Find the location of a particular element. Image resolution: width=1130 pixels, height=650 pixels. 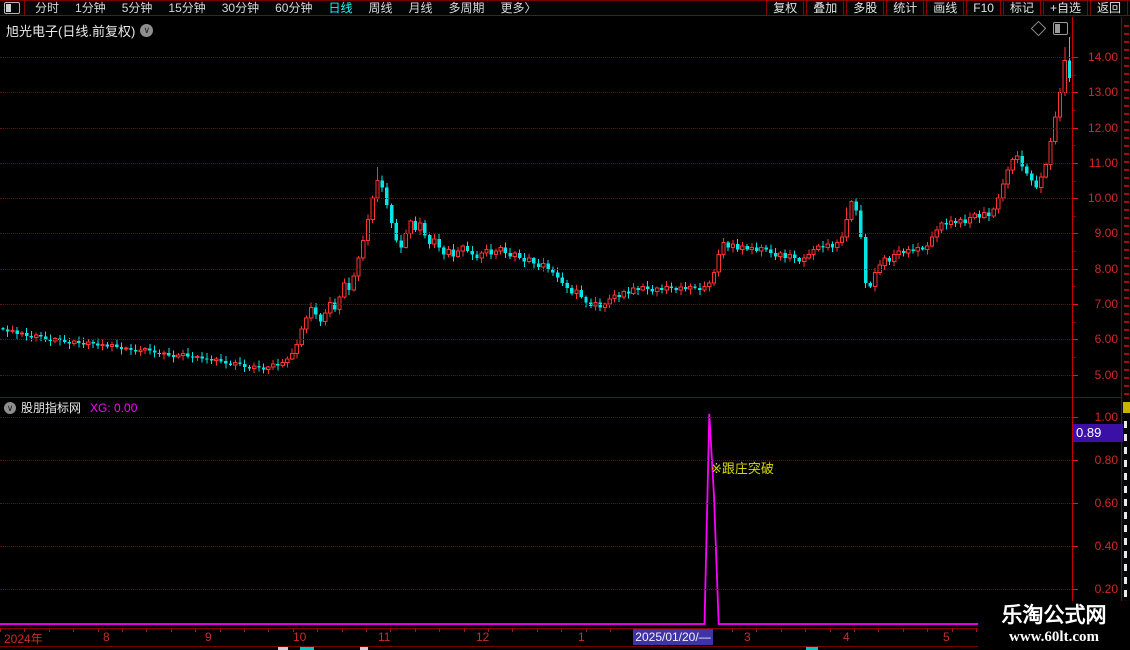

x-axis-label: 9 is located at coordinates (208, 637).